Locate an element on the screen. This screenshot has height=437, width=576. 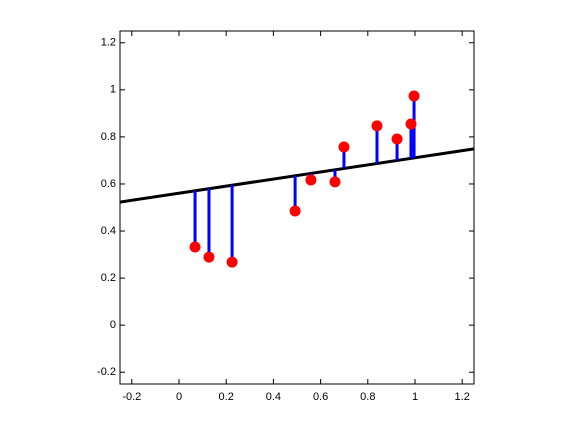
x-tick-label: 0.2 is located at coordinates (226, 397).